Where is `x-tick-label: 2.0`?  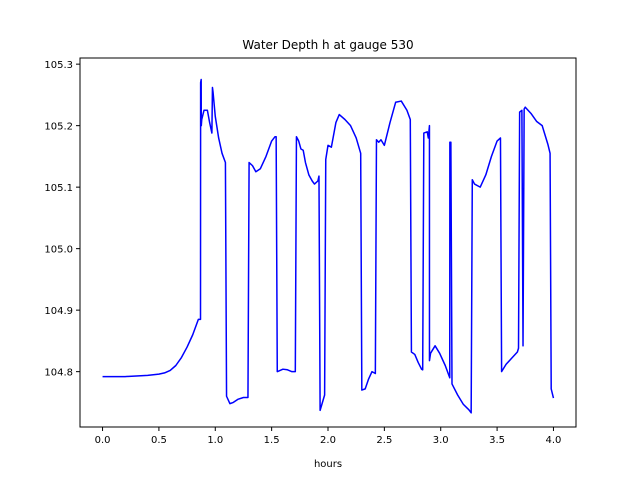
x-tick-label: 2.0 is located at coordinates (328, 440).